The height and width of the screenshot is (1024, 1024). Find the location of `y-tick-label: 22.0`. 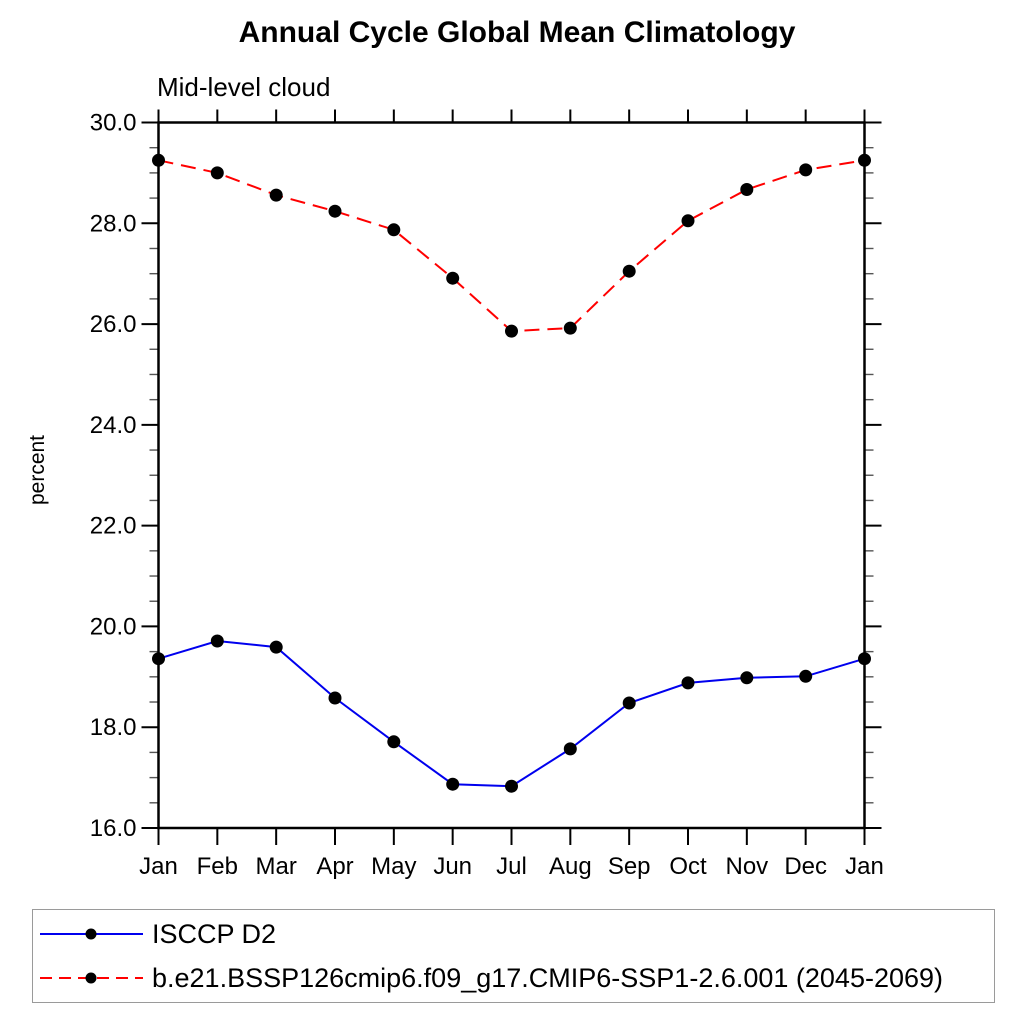

y-tick-label: 22.0 is located at coordinates (113, 526).